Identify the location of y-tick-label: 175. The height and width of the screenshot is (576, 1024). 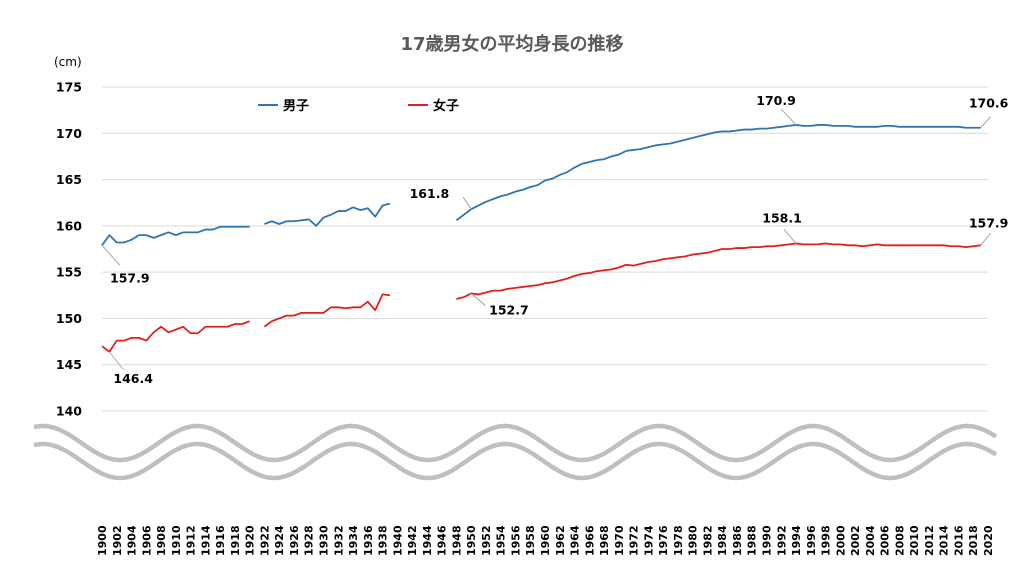
(69, 87).